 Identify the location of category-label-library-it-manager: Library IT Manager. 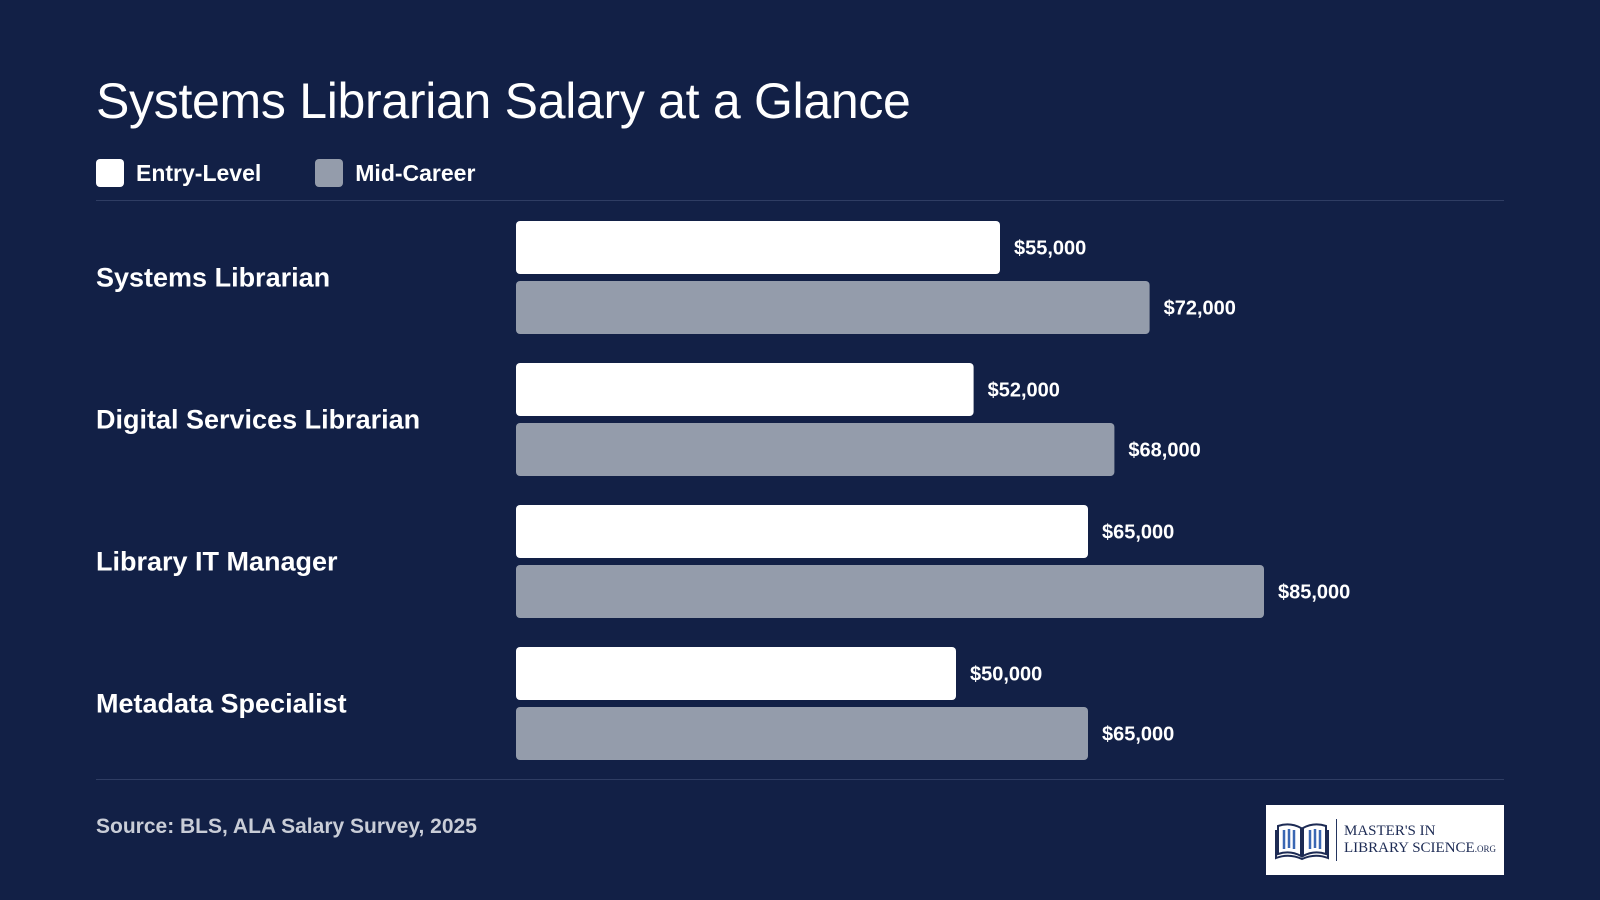
(217, 562).